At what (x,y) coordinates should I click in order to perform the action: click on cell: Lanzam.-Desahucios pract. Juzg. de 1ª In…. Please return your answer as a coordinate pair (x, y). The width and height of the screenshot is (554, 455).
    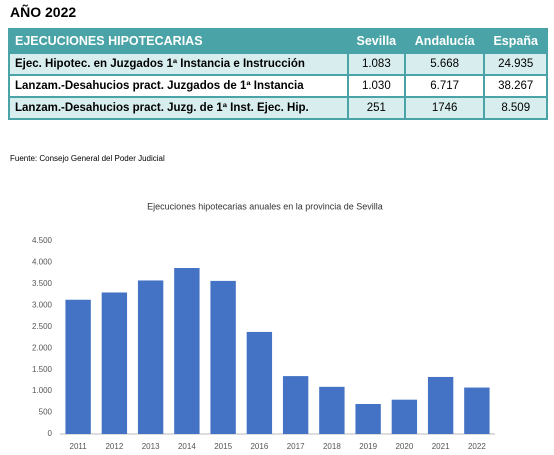
    Looking at the image, I should click on (178, 108).